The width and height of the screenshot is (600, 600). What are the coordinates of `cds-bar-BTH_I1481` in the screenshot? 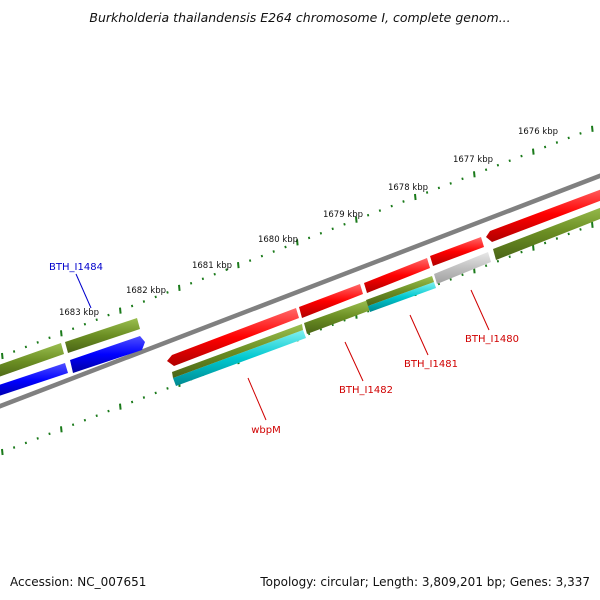 It's located at (402, 297).